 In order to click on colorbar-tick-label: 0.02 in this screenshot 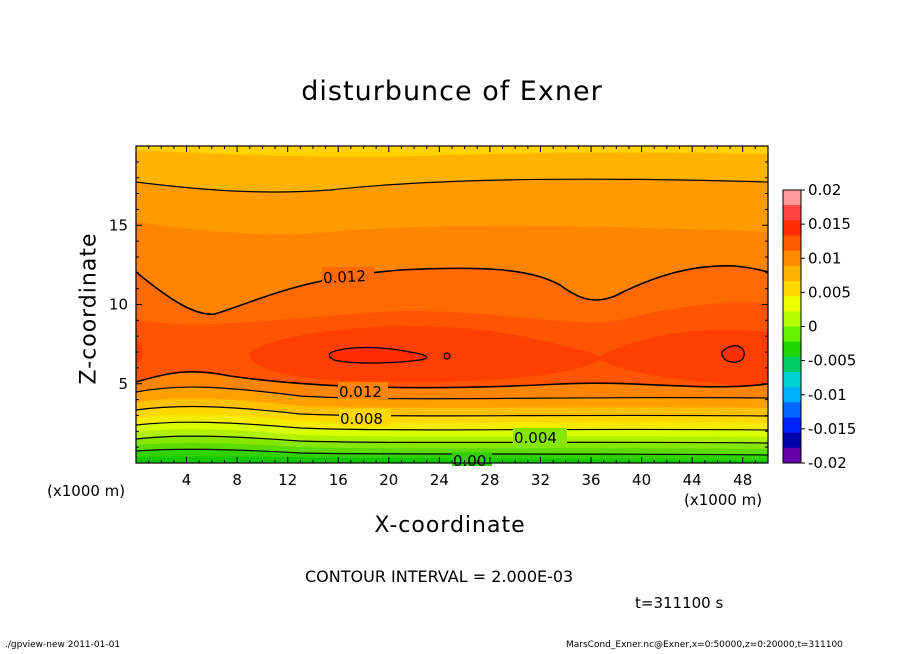, I will do `click(824, 190)`.